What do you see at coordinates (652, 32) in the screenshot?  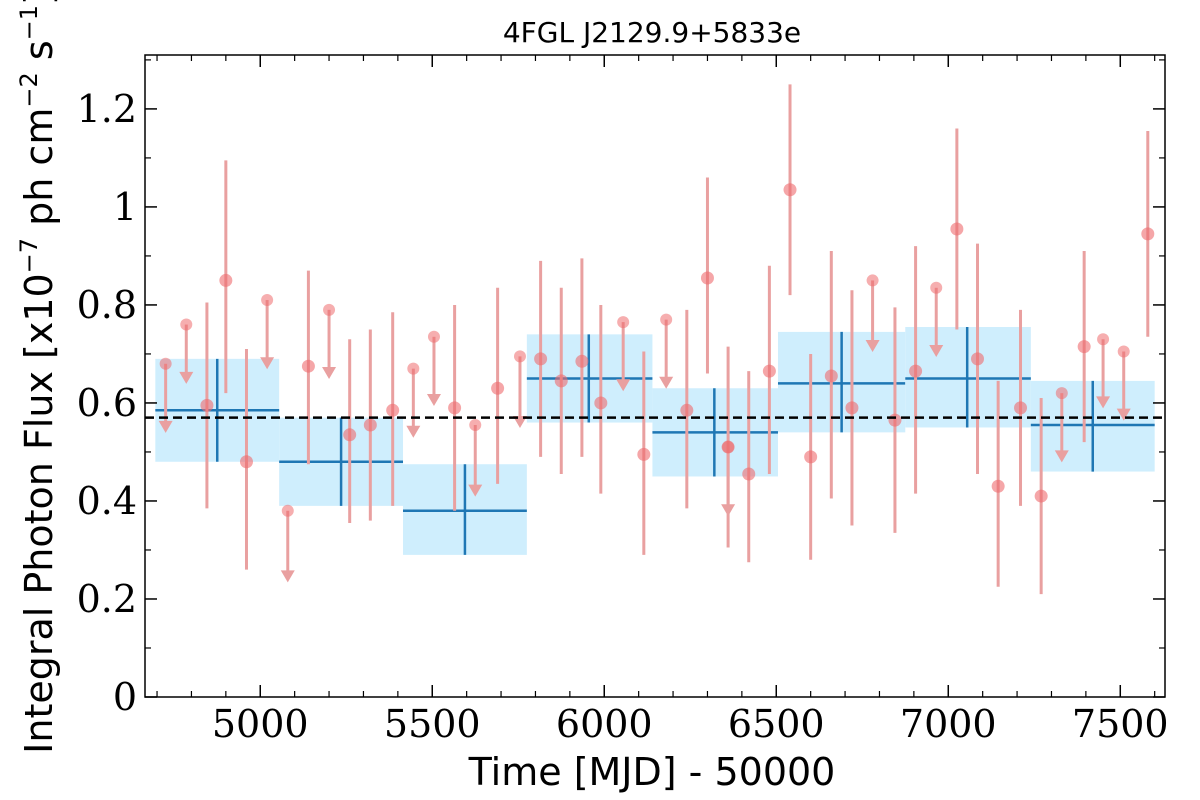 I see `chart-title: 4FGL J2129.9+5833e` at bounding box center [652, 32].